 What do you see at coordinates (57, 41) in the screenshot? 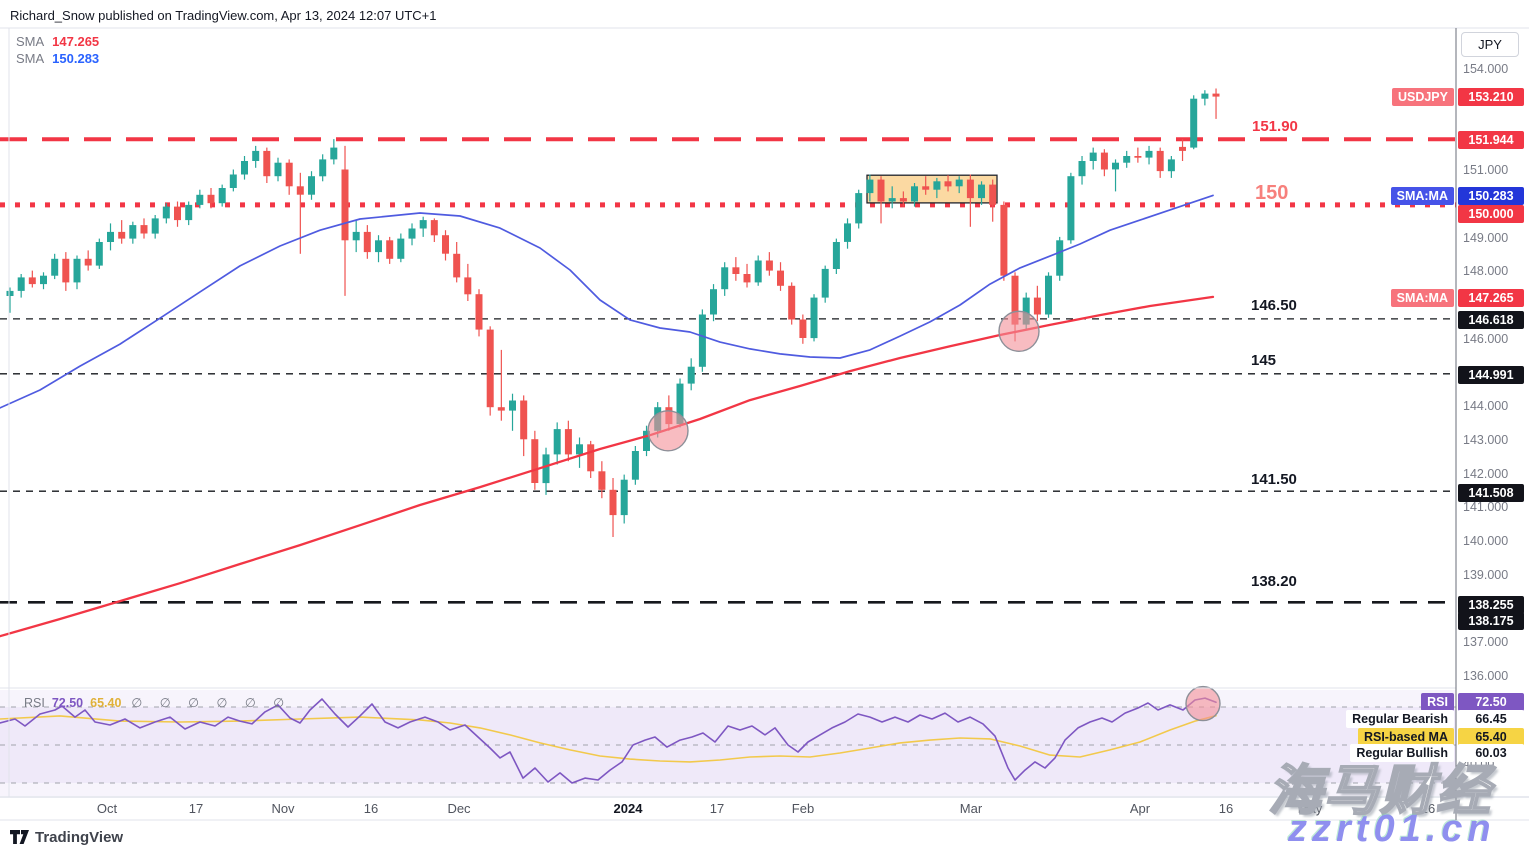
I see `sma-legend-row-1: SMA 147.265` at bounding box center [57, 41].